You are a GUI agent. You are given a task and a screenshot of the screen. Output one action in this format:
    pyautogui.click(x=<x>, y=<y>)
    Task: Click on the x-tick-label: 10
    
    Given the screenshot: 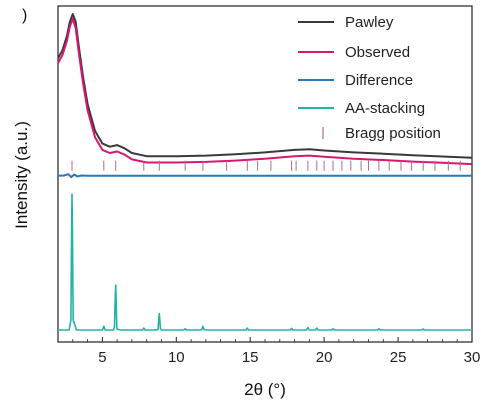 What is the action you would take?
    pyautogui.click(x=176, y=357)
    